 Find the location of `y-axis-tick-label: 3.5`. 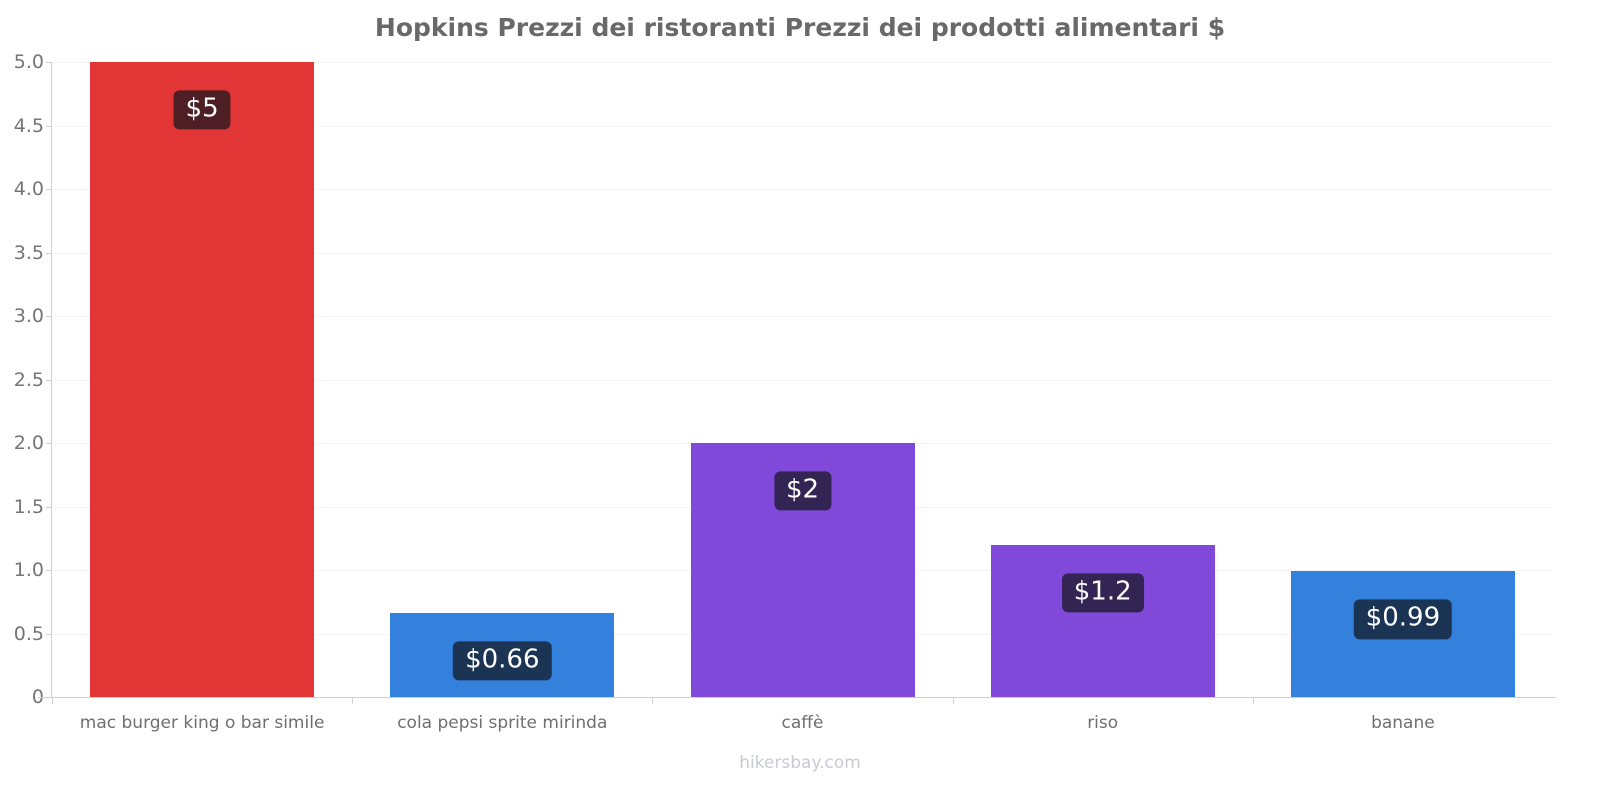

y-axis-tick-label: 3.5 is located at coordinates (28, 252).